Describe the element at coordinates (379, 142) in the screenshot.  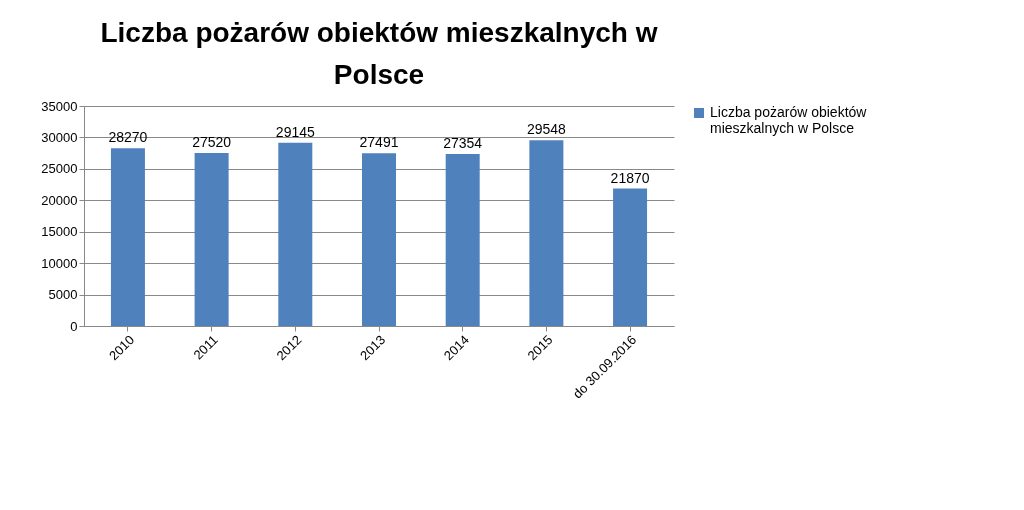
I see `data-label: 27491` at that location.